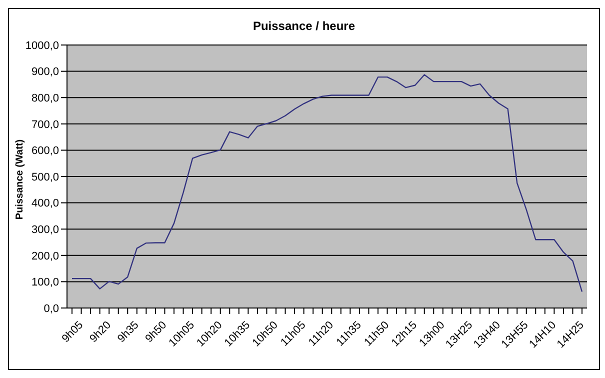 The height and width of the screenshot is (378, 605). Describe the element at coordinates (20, 179) in the screenshot. I see `y-axis-title: Puissance (Watt)` at that location.